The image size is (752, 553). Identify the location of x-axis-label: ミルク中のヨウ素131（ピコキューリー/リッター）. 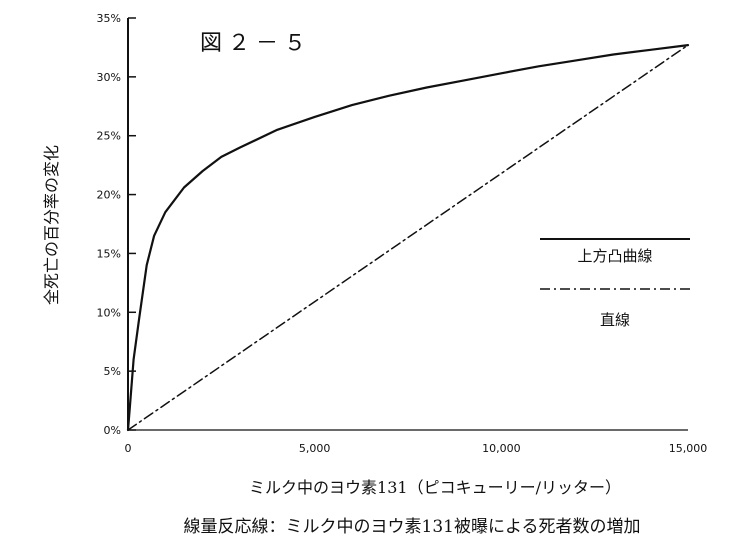
(435, 487).